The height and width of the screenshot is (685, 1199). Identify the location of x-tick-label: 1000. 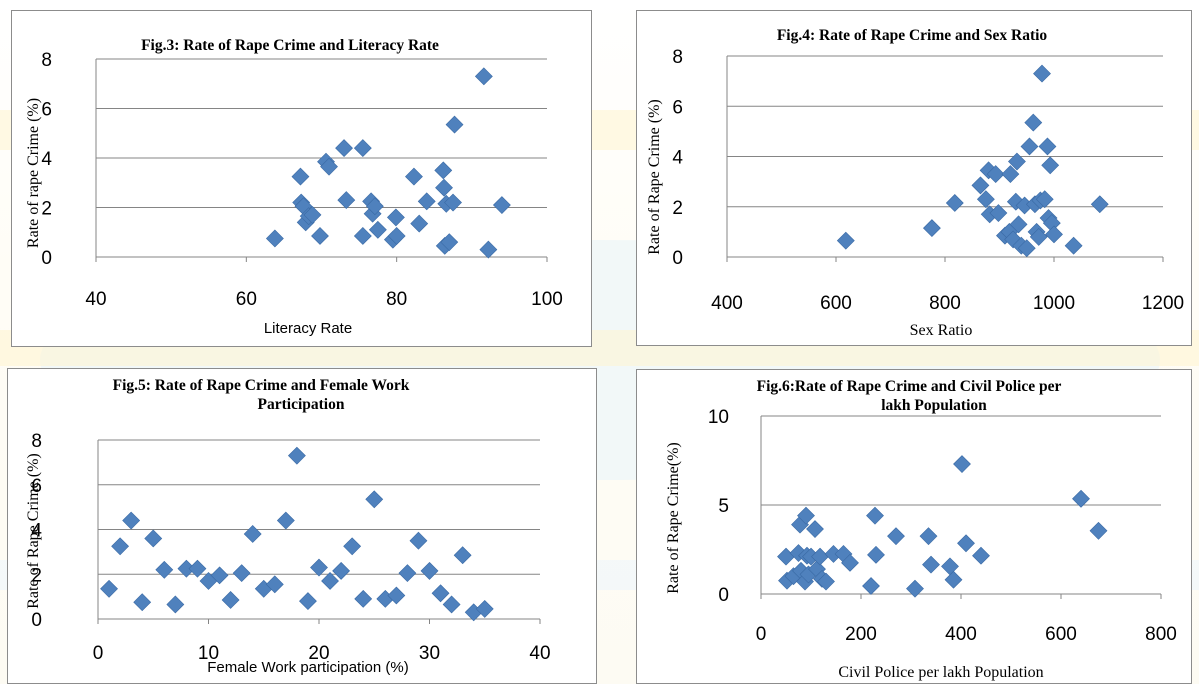
(1054, 303).